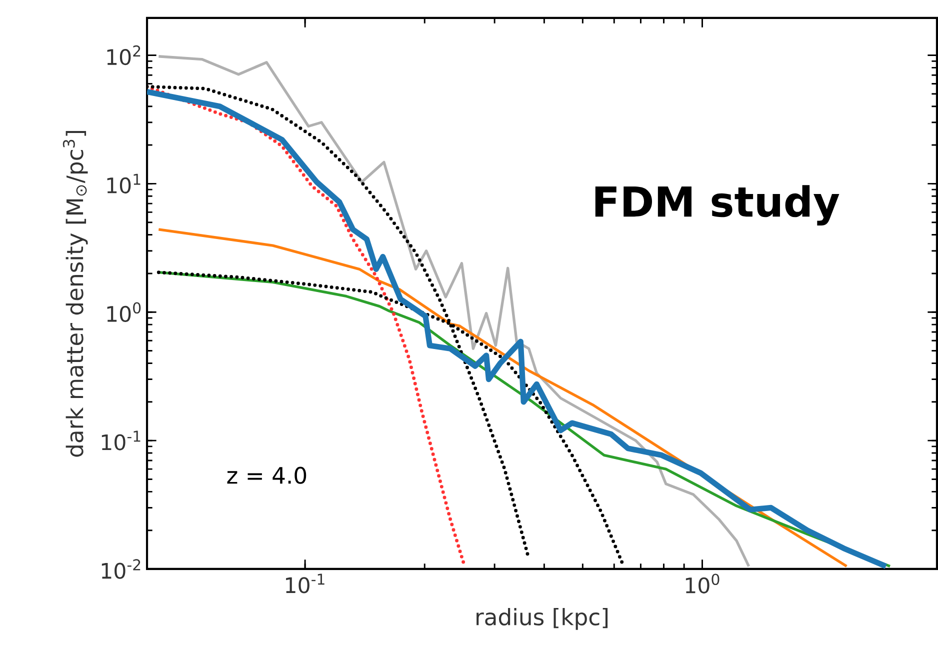 Image resolution: width=938 pixels, height=660 pixels. I want to click on y-tick-label: 10$^{-1}$, so click(121, 440).